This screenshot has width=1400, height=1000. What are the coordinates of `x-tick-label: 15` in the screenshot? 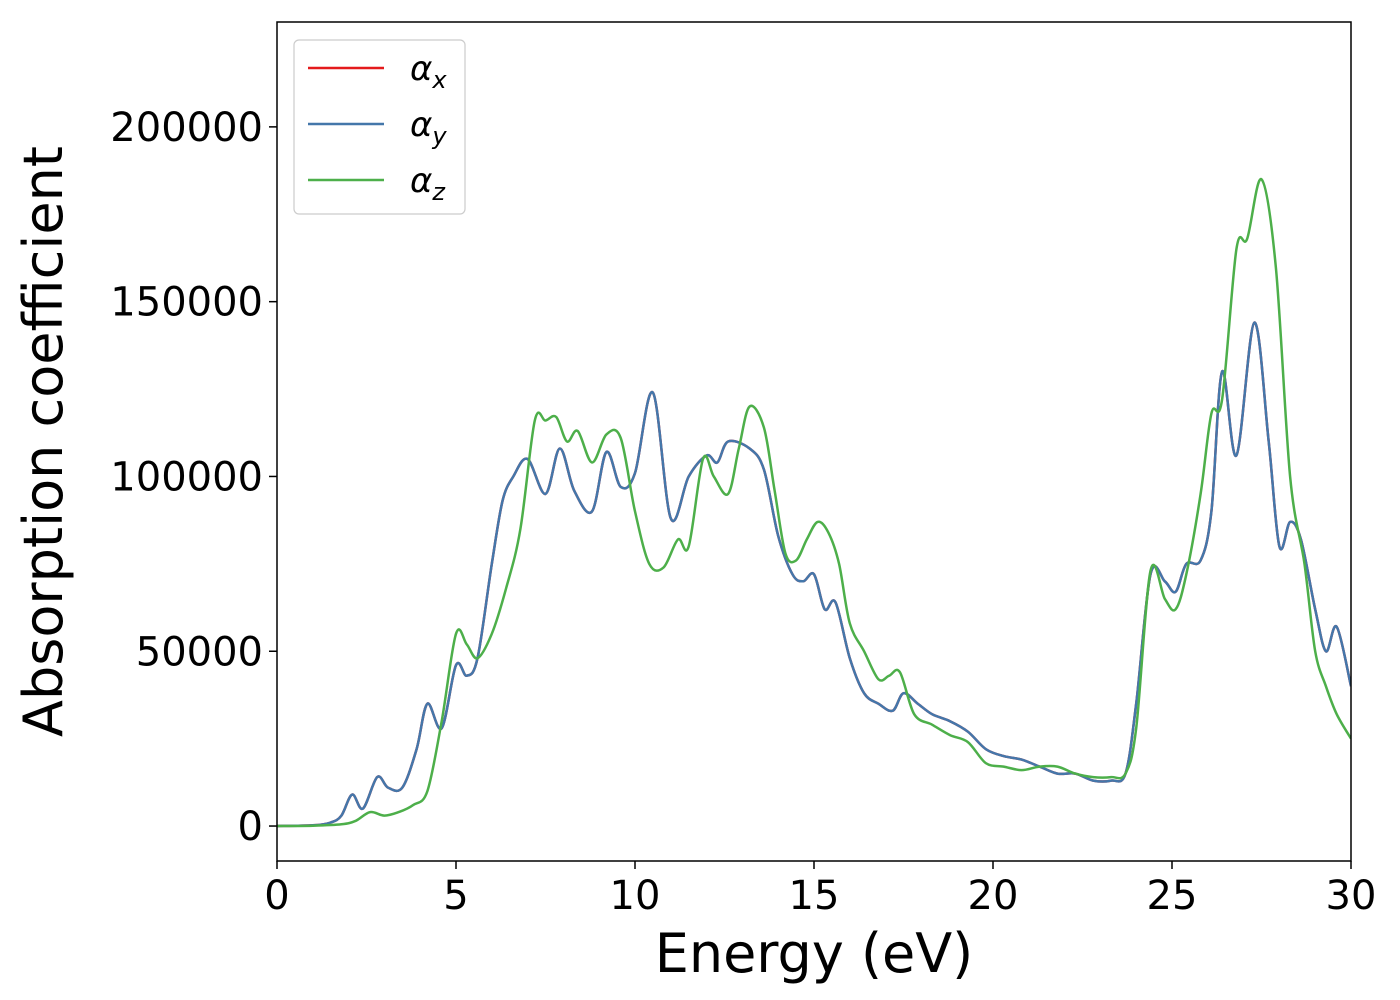 It's located at (814, 896).